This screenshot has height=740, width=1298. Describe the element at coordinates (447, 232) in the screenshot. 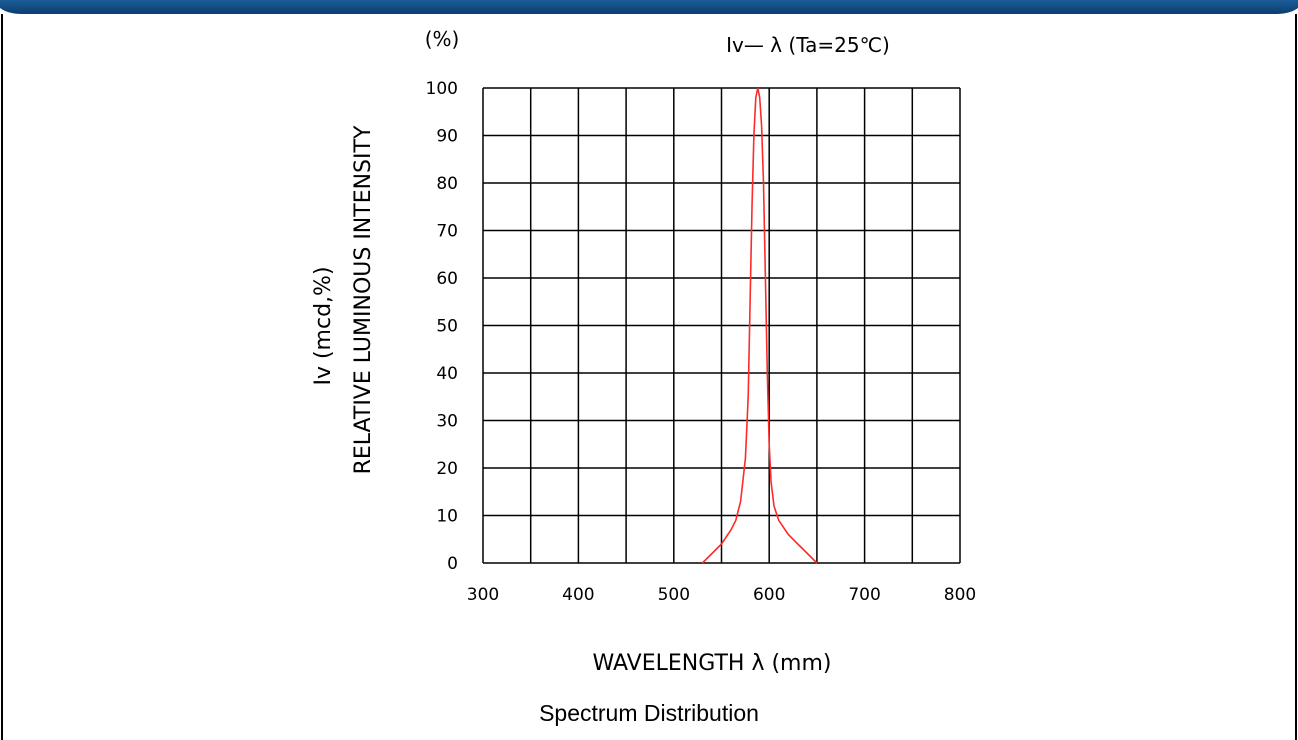

I see `y-tick-label: 70` at that location.